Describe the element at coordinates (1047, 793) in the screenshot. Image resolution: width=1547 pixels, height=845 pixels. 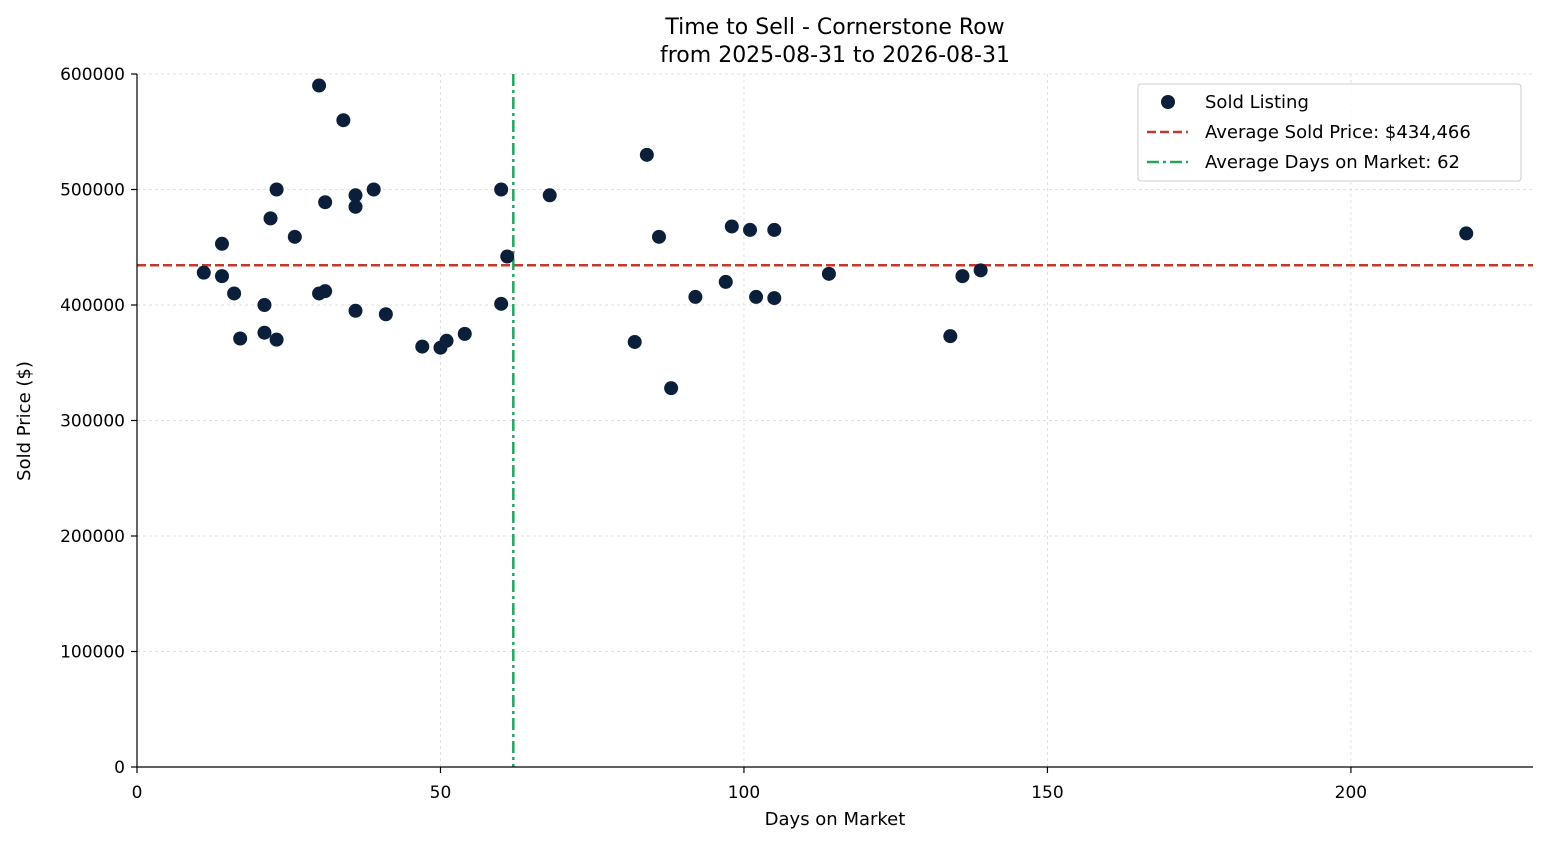
I see `x-tick-label: 150` at that location.